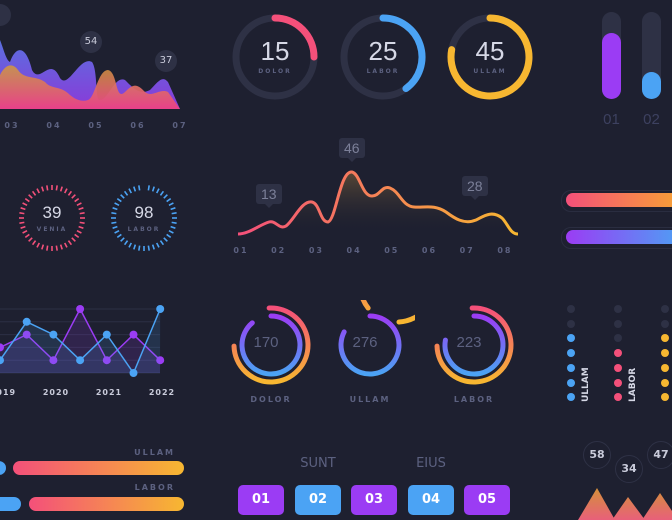 The width and height of the screenshot is (672, 520). I want to click on area-series-orange, so click(90, 87).